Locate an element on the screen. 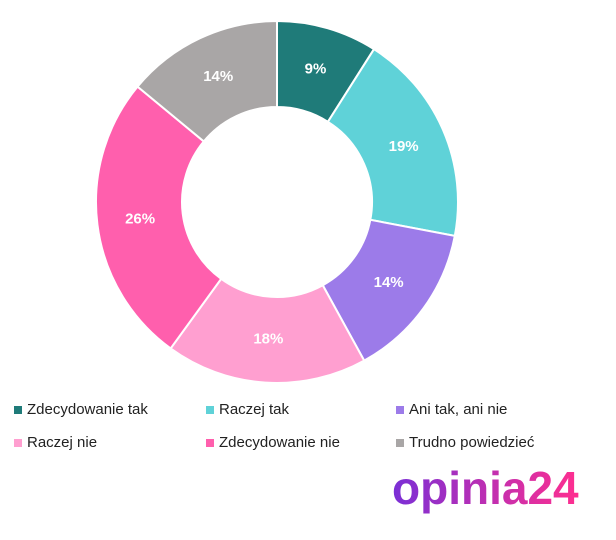 This screenshot has width=616, height=540. legend-label: Zdecydowanie tak is located at coordinates (87, 409).